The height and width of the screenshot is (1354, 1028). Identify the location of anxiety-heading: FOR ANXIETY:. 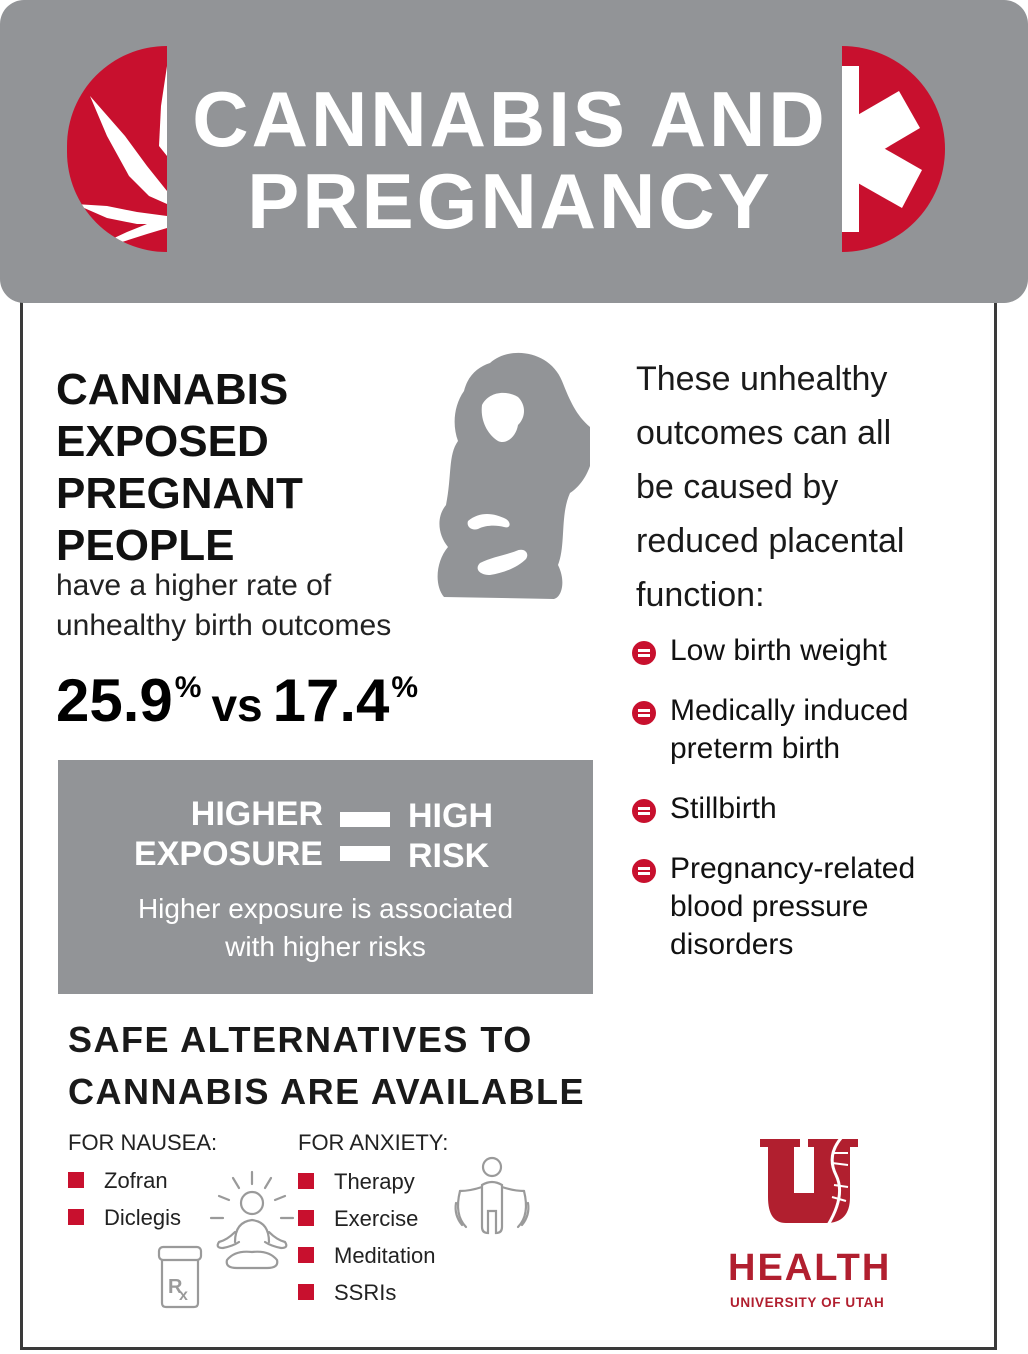
(373, 1142).